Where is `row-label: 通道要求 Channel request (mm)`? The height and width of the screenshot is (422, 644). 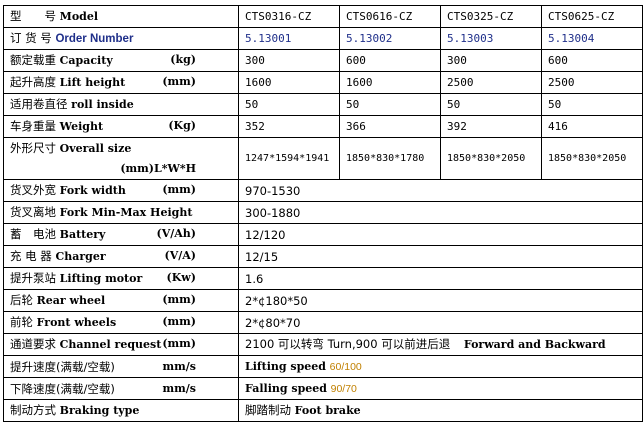
row-label: 通道要求 Channel request (mm) is located at coordinates (121, 344).